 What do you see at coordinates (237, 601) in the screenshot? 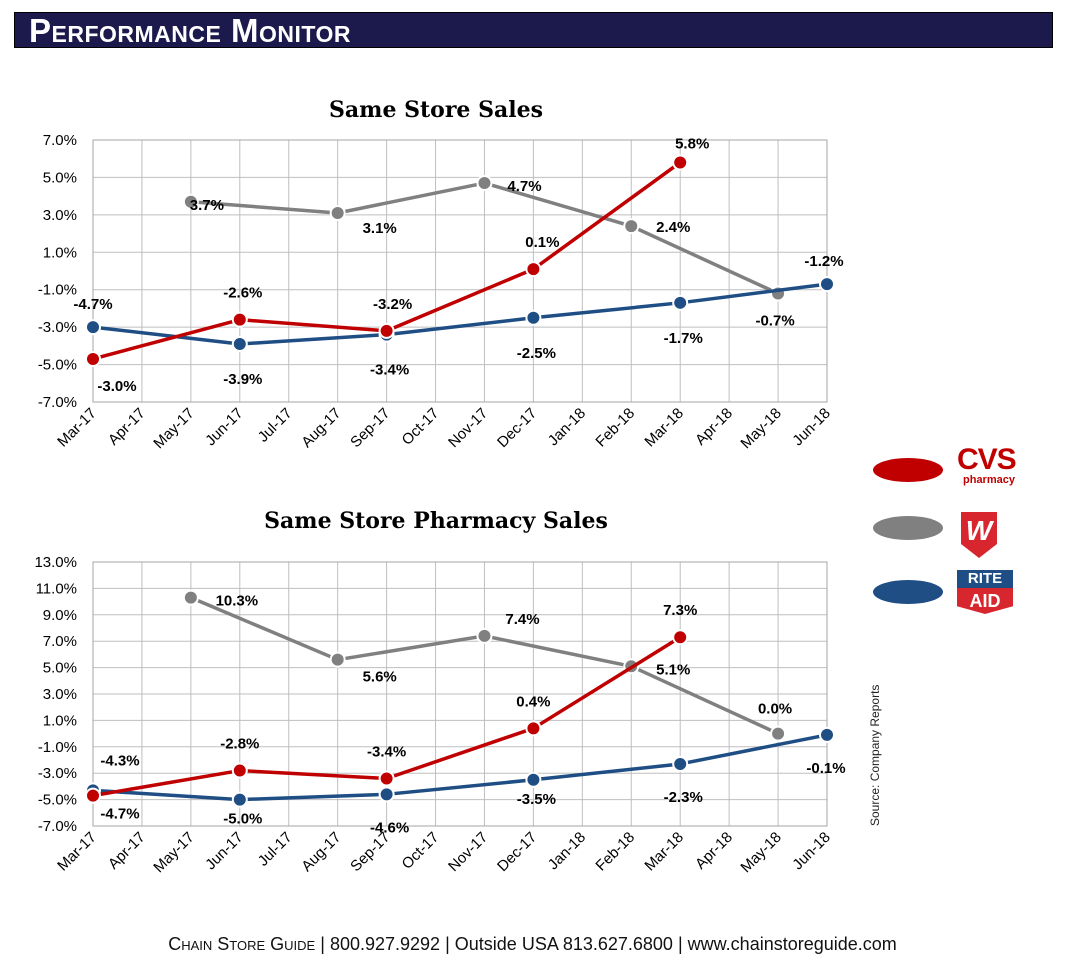
I see `data-label-walgreens: 10.3%` at bounding box center [237, 601].